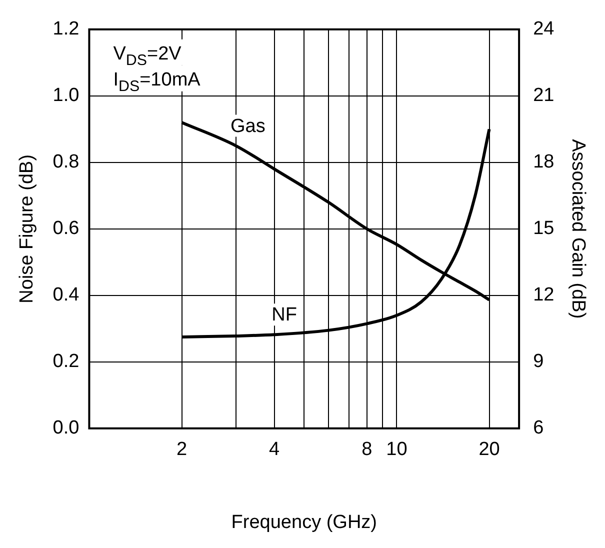 The width and height of the screenshot is (605, 548). Describe the element at coordinates (397, 449) in the screenshot. I see `x-tick-label: 10` at that location.